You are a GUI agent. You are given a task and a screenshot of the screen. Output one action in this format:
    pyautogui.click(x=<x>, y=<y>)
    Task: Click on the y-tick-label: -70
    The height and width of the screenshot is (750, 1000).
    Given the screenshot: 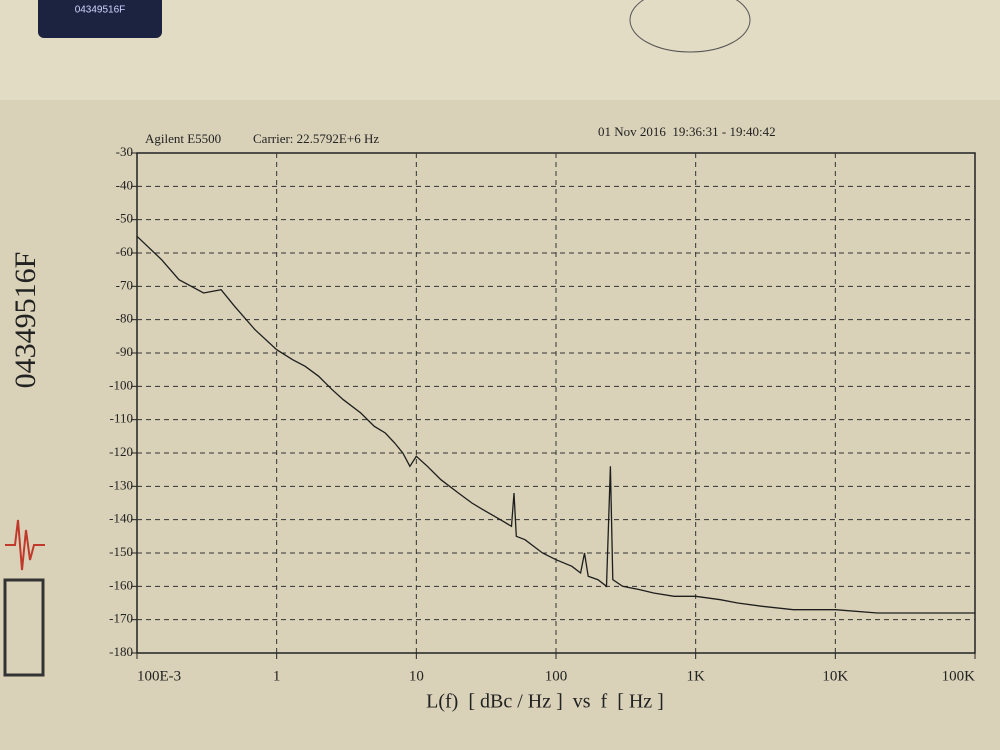 What is the action you would take?
    pyautogui.click(x=124, y=284)
    